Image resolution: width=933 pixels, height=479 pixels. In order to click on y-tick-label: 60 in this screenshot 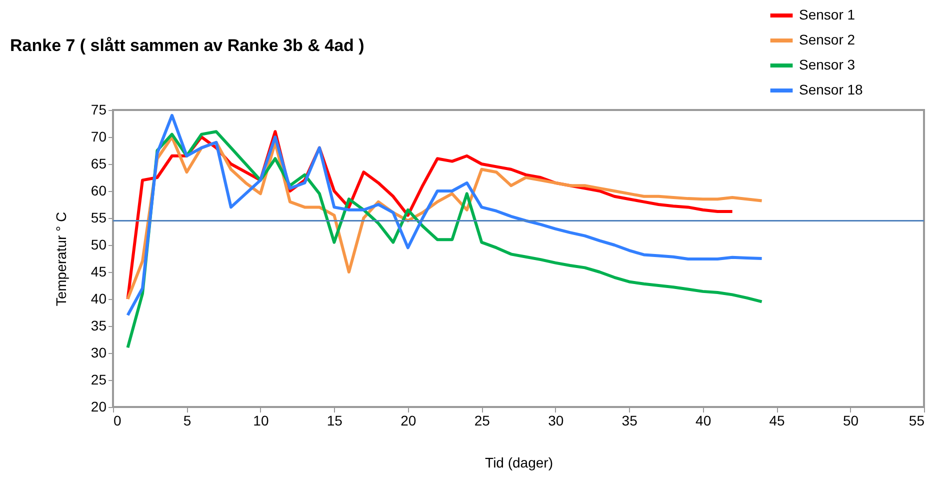, I will do `click(98, 190)`.